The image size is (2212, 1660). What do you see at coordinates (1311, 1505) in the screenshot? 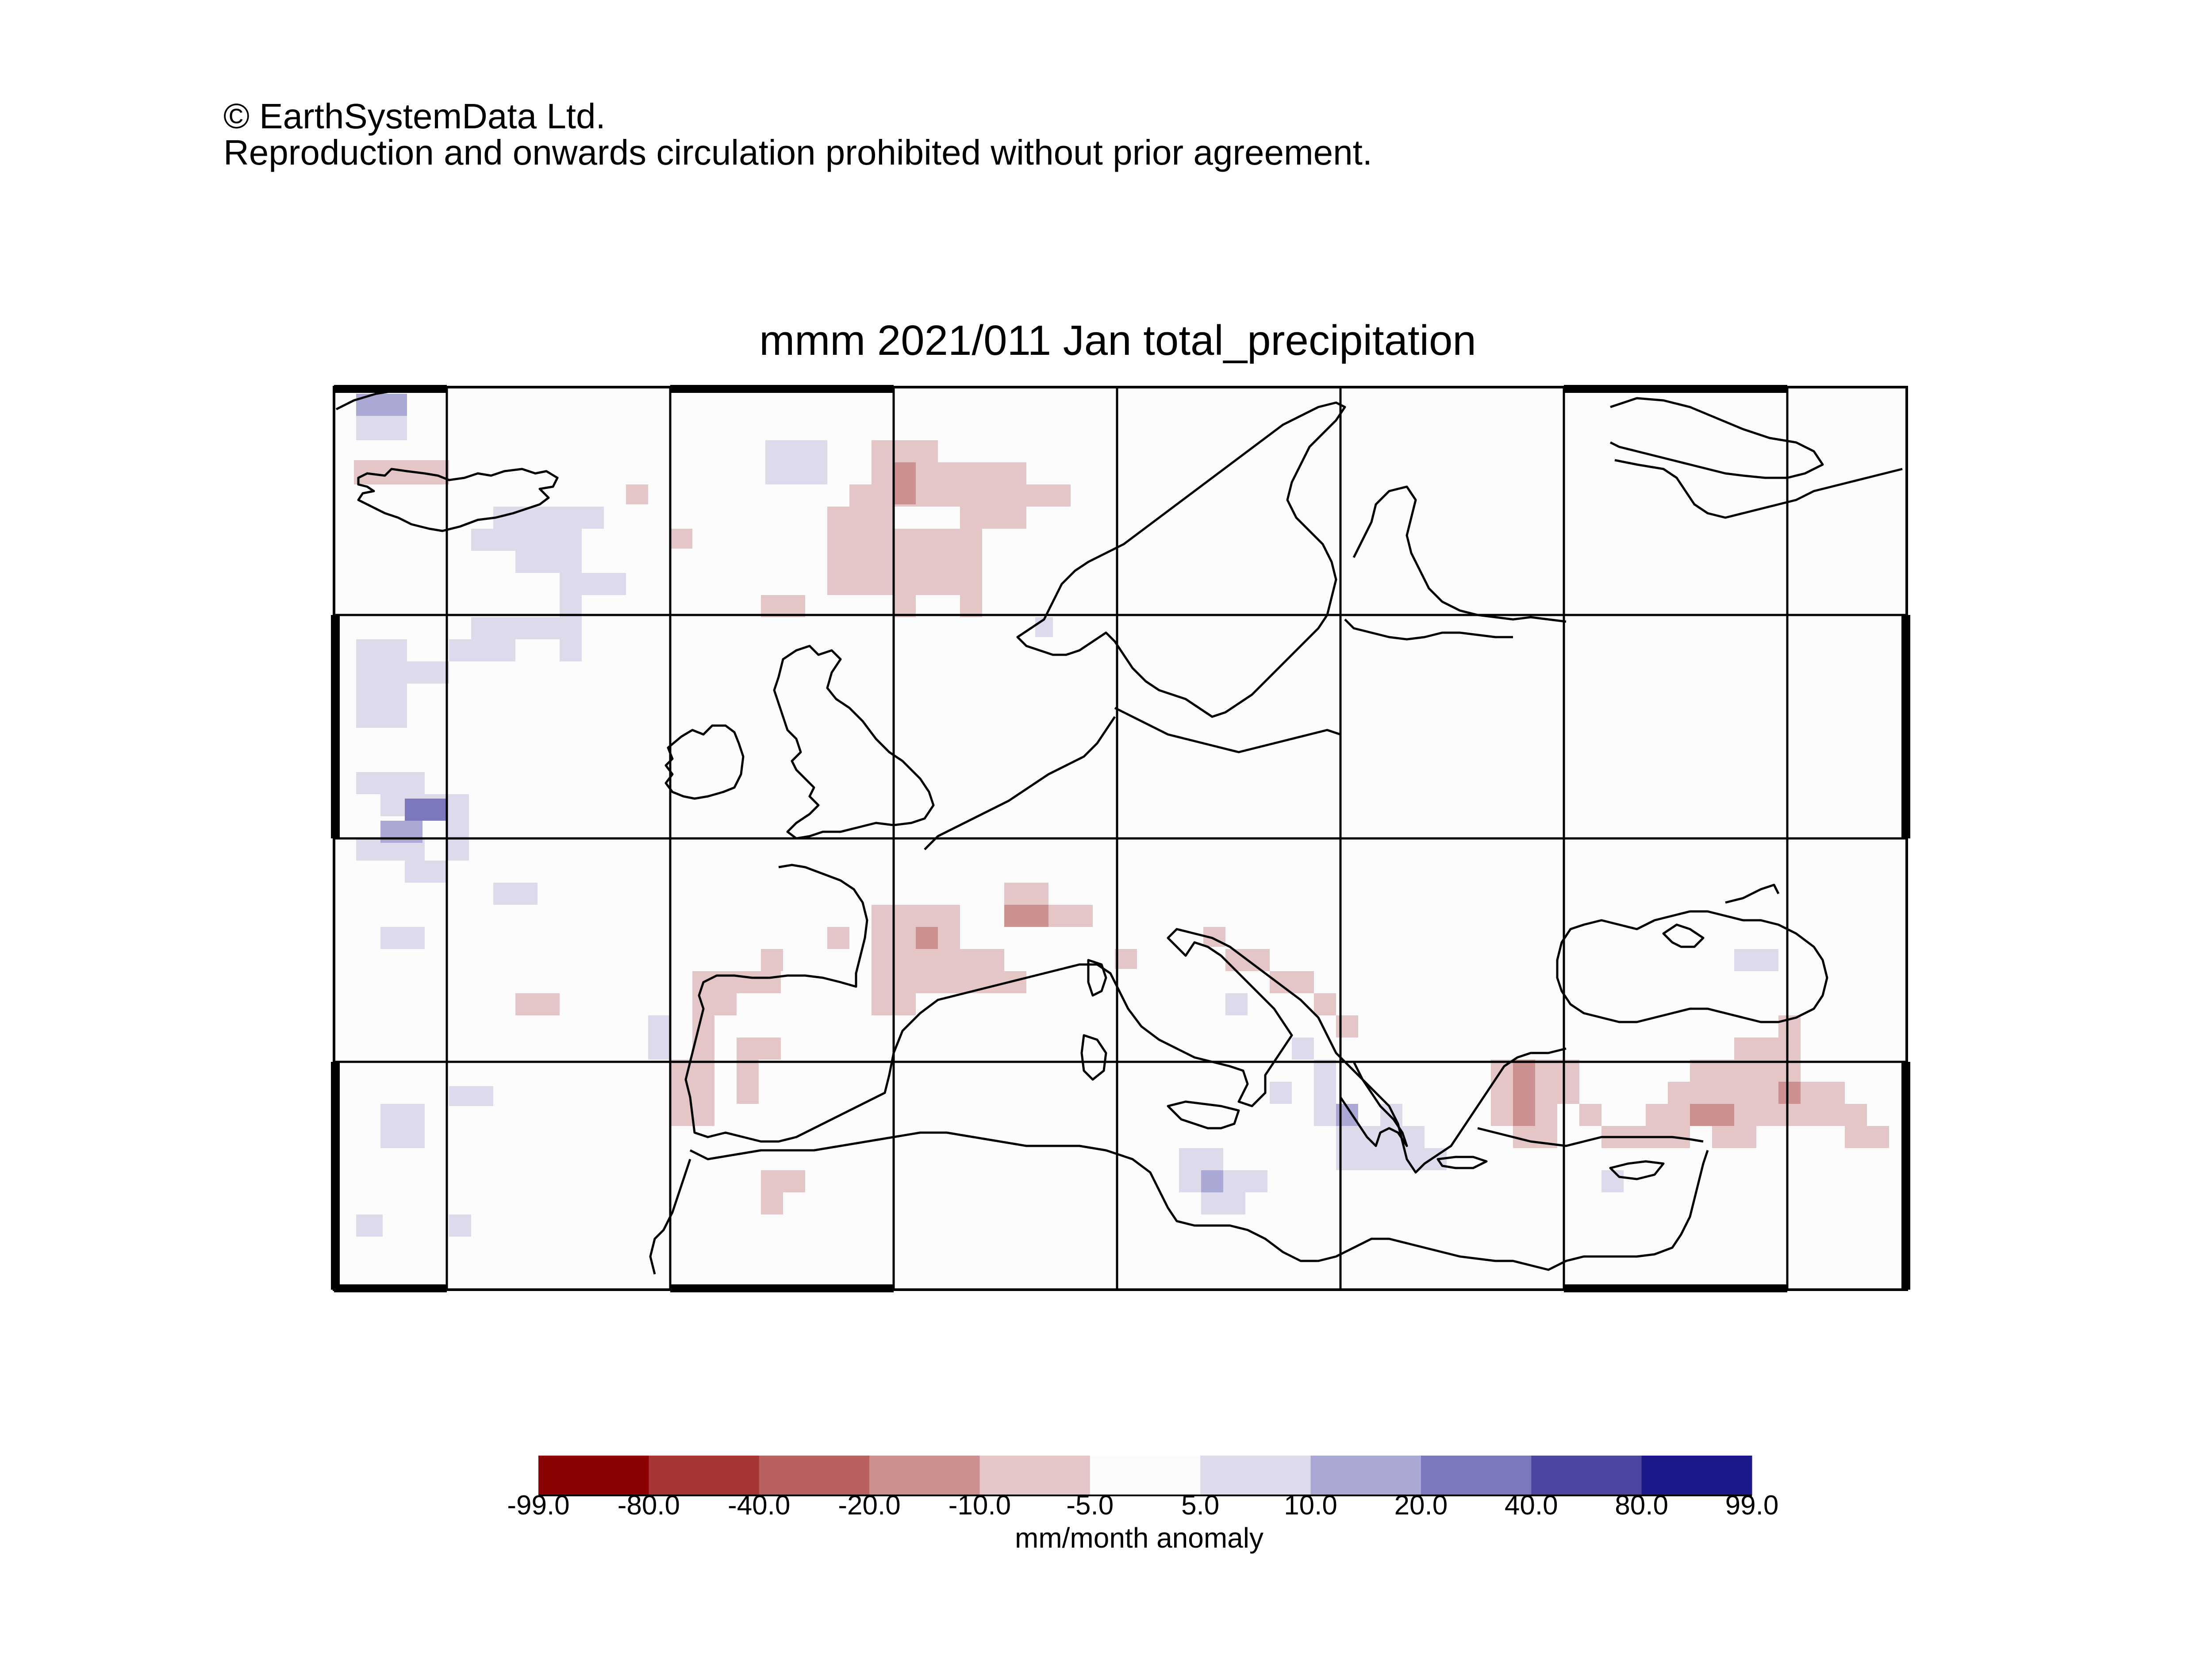
I see `colorbar-tick-label: 10.0` at bounding box center [1311, 1505].